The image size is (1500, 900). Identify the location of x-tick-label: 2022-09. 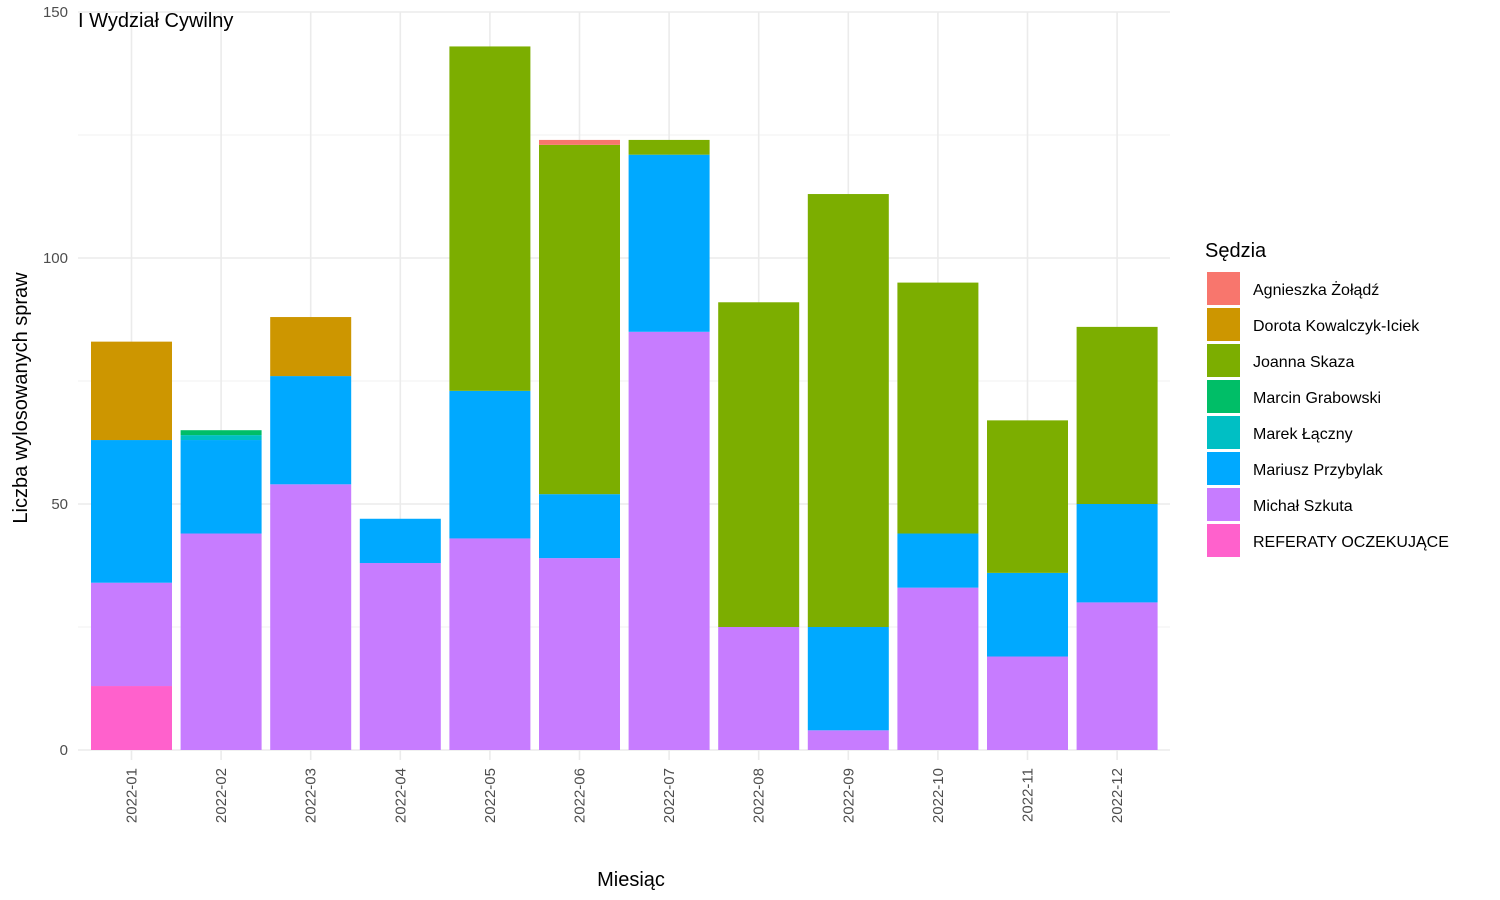
(848, 795).